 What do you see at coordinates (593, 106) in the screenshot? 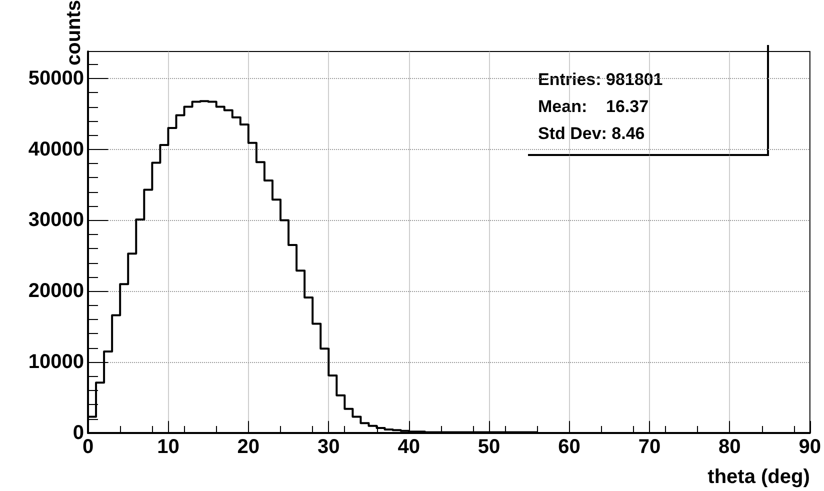
I see `annotation: Mean: 16.37` at bounding box center [593, 106].